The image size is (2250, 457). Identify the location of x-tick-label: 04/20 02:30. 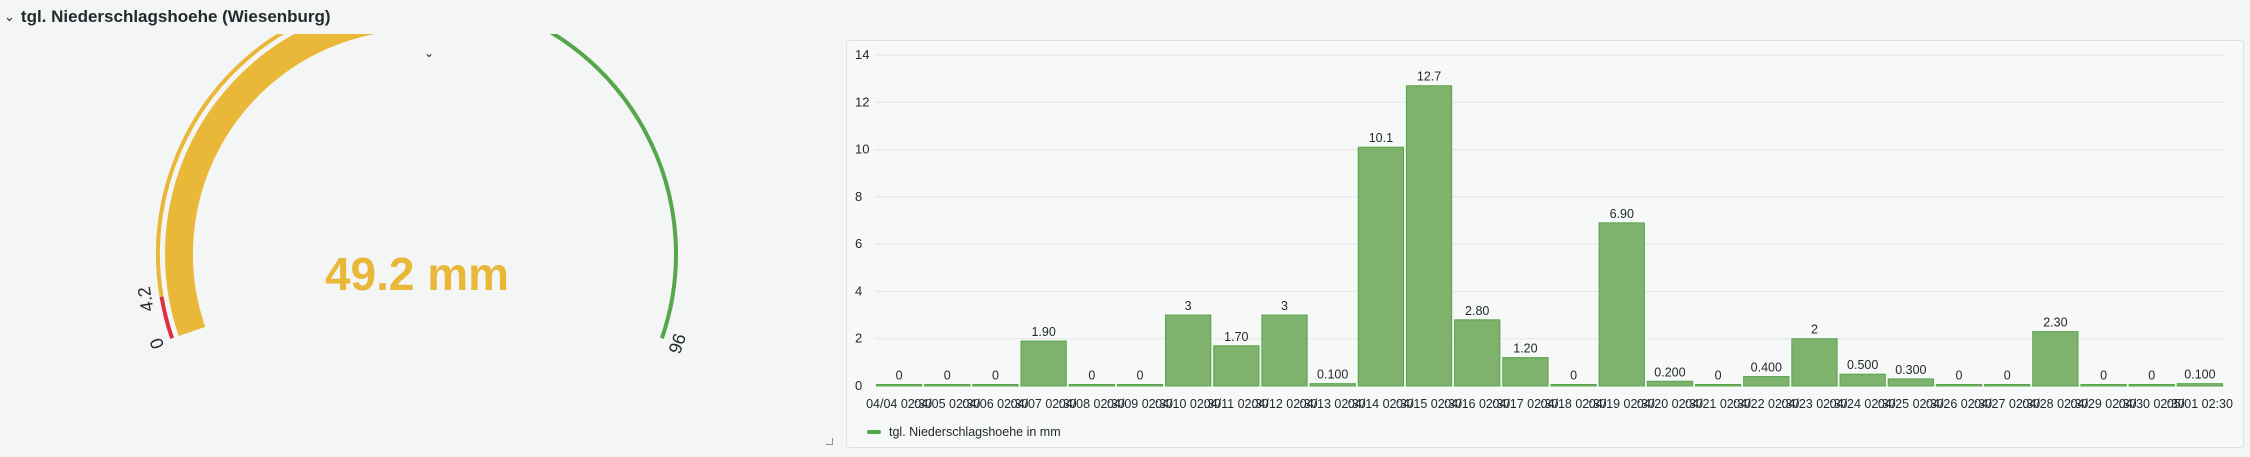
(1670, 404).